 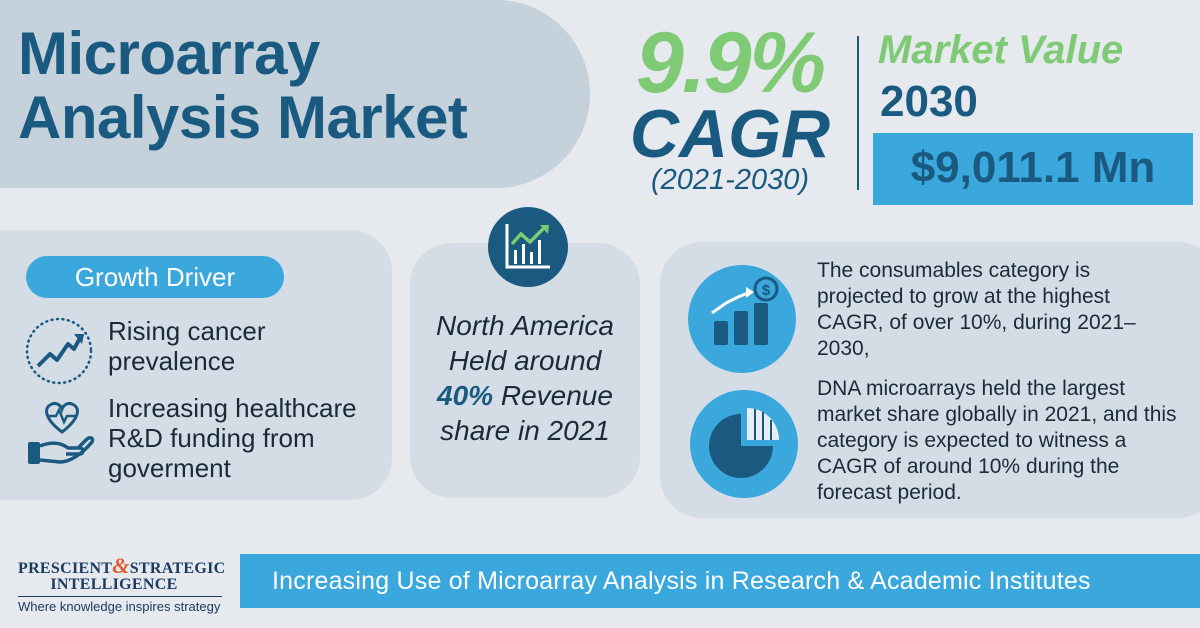 What do you see at coordinates (177, 568) in the screenshot?
I see `logo-word-strategic: STRATEGIC` at bounding box center [177, 568].